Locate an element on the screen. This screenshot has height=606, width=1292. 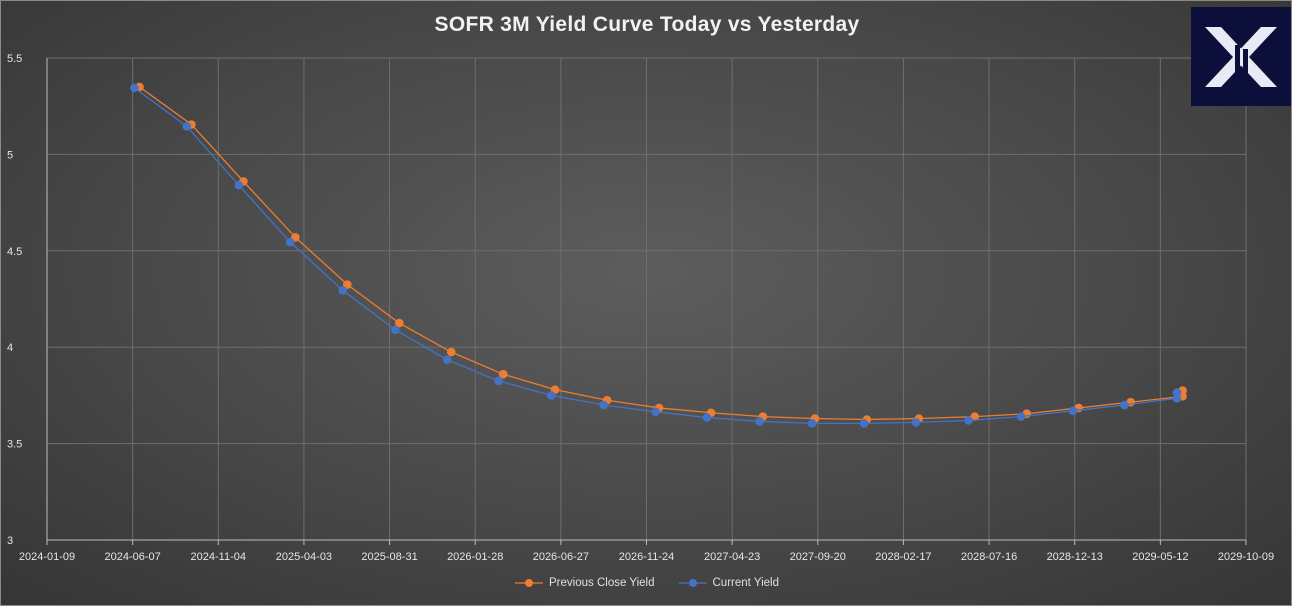
x-tick-label: 2026-01-28 is located at coordinates (475, 557).